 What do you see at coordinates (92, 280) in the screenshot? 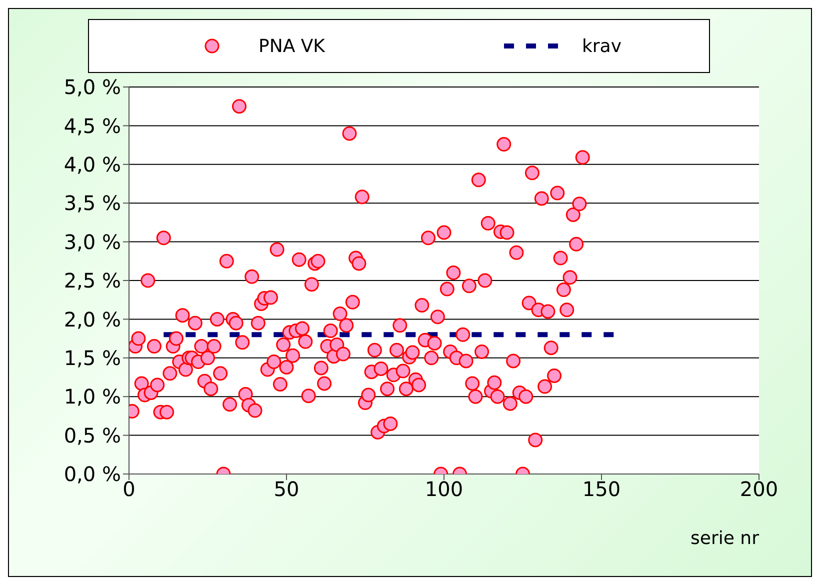
I see `y-tick-label: 2,5 %` at bounding box center [92, 280].